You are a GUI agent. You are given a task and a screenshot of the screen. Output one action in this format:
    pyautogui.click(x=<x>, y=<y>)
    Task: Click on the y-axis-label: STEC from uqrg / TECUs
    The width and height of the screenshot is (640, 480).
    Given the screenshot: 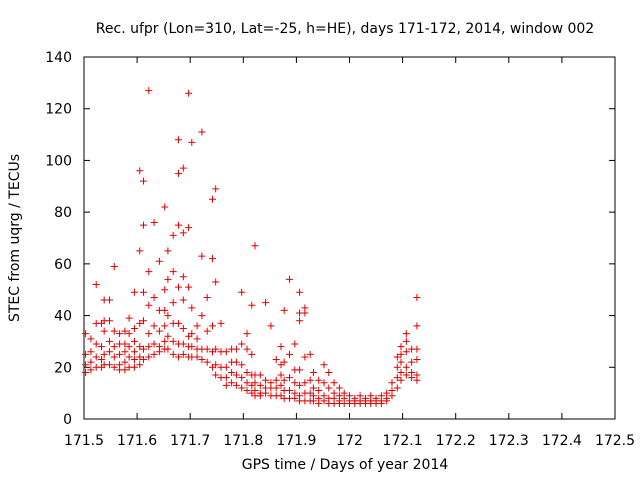 What is the action you would take?
    pyautogui.click(x=15, y=238)
    